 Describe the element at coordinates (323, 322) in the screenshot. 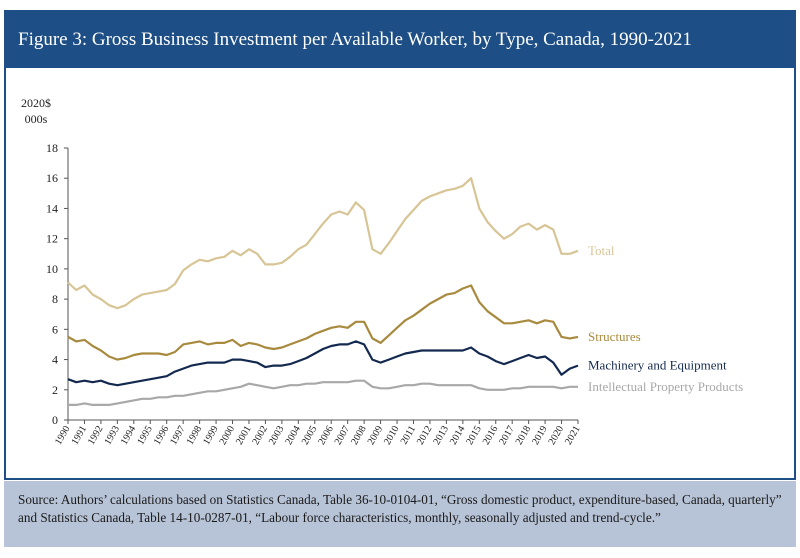

I see `series-line-structures` at that location.